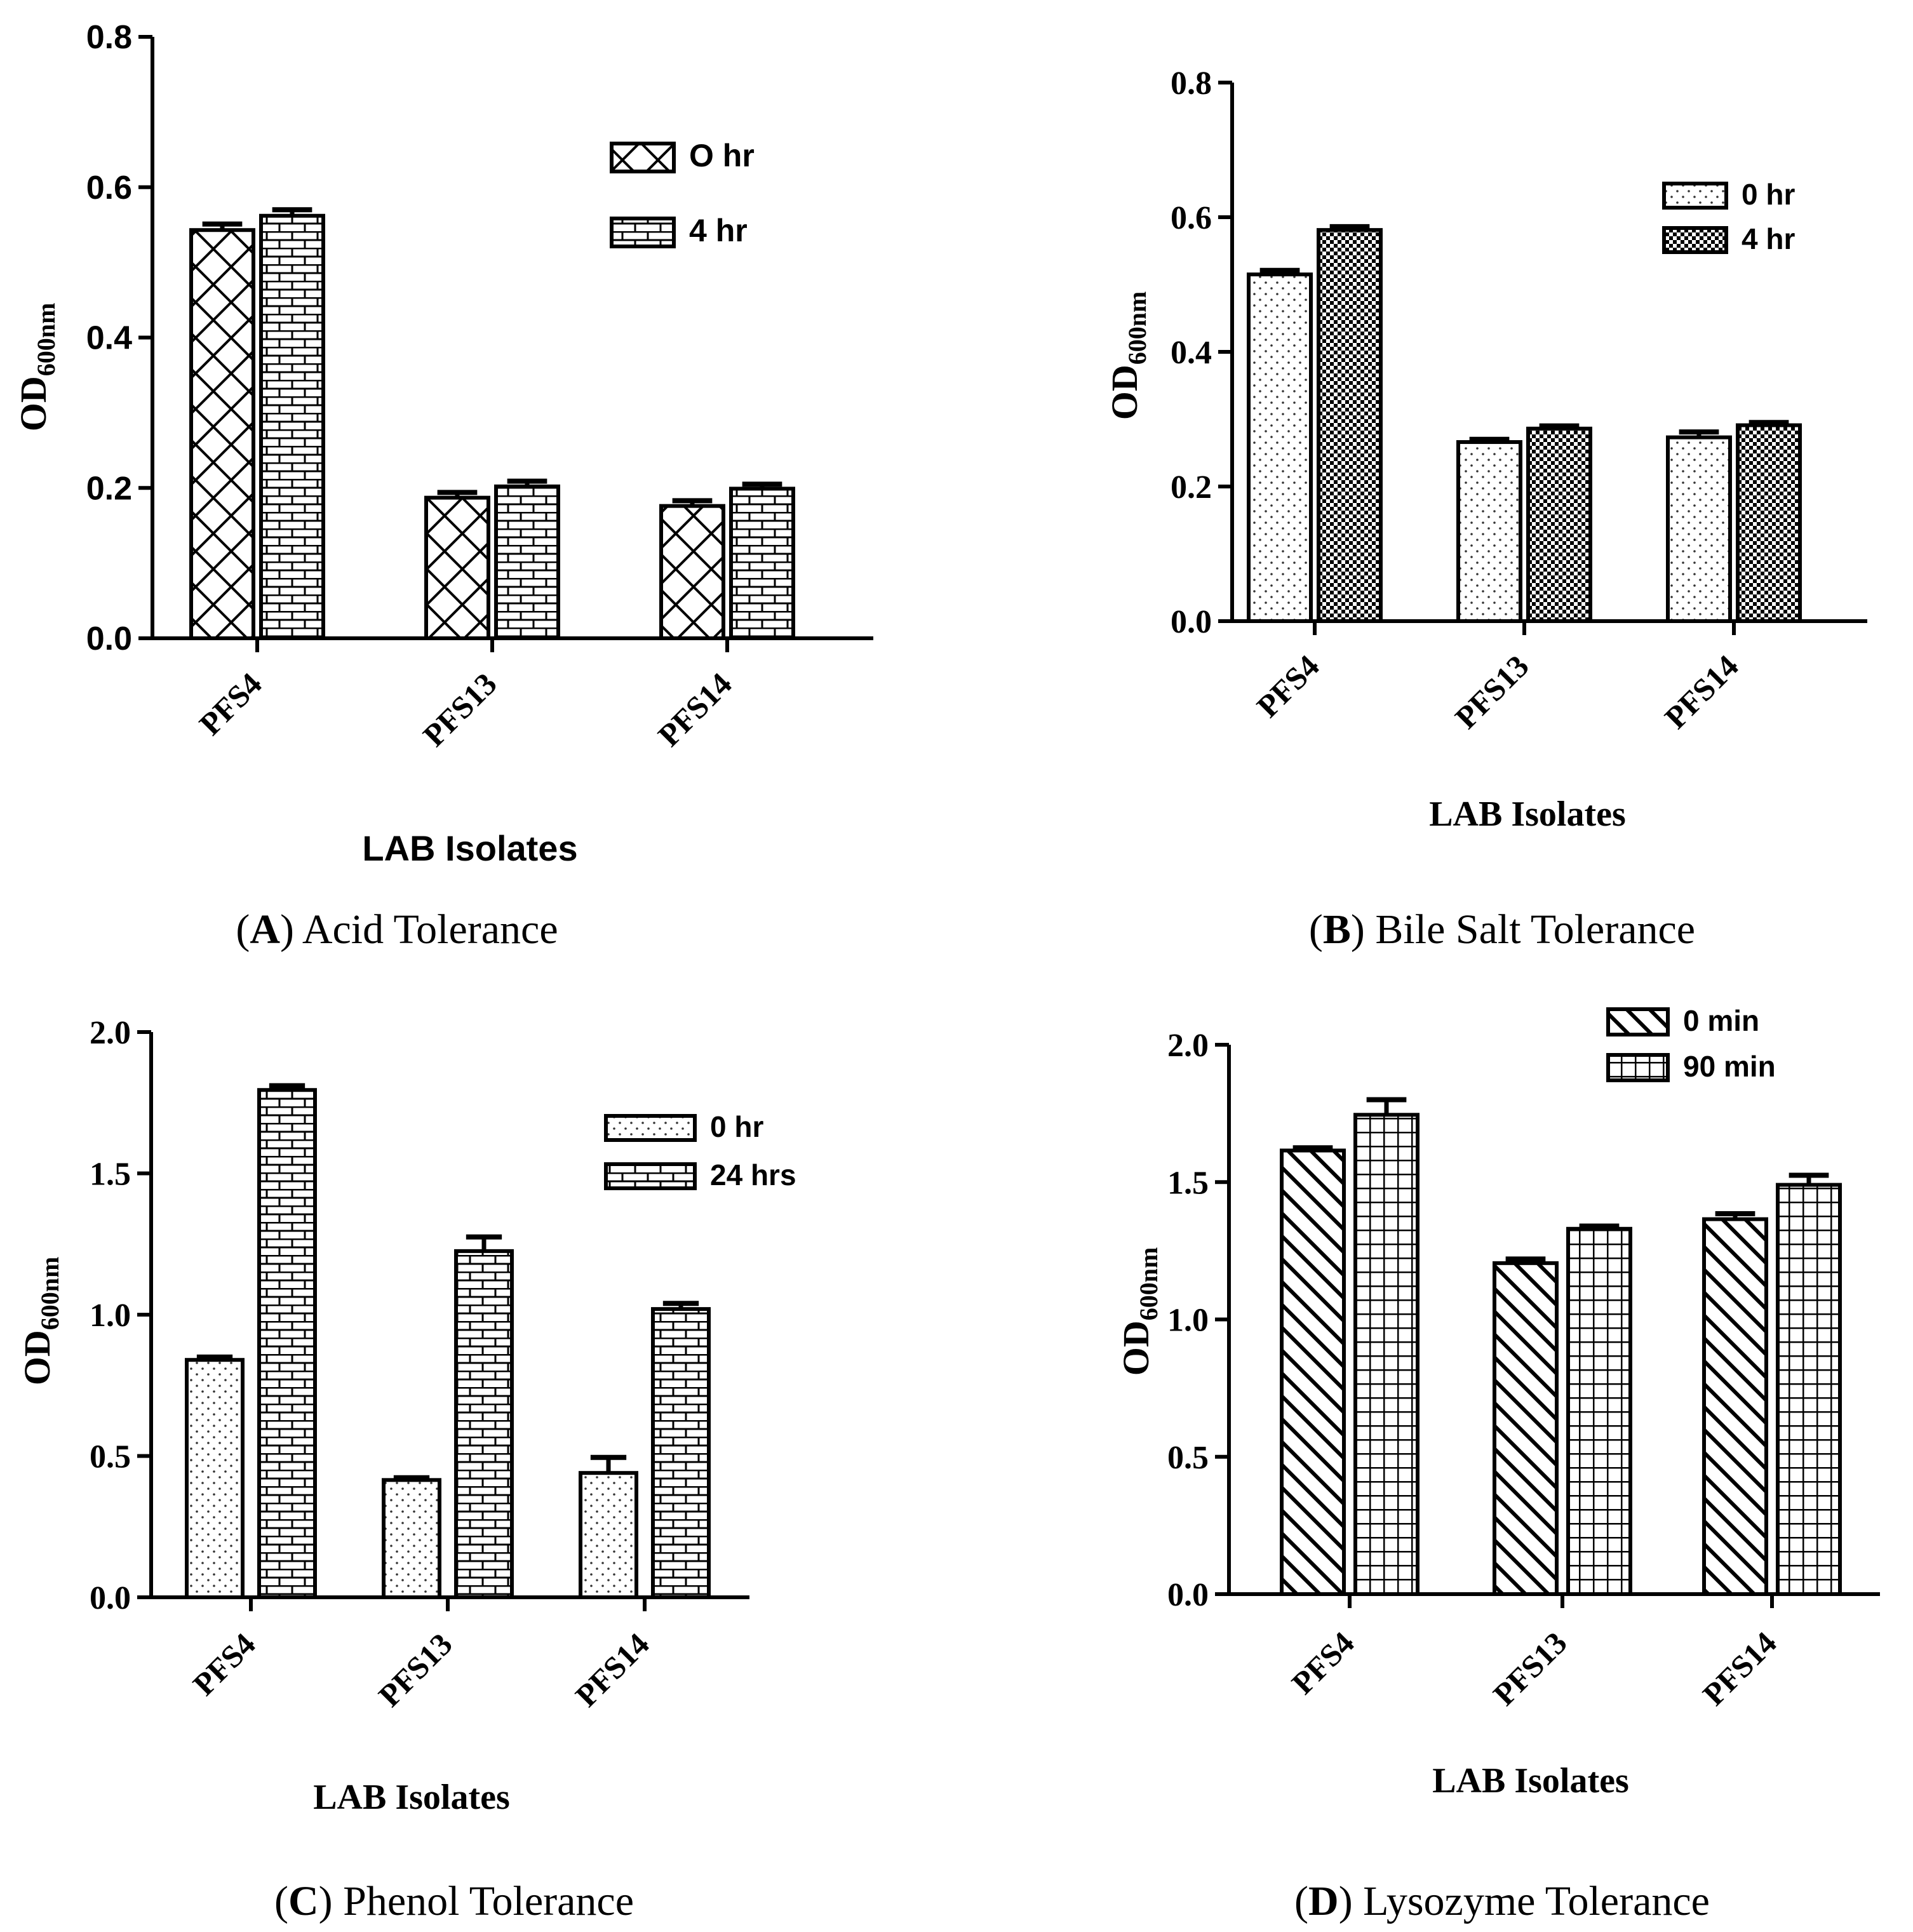 The height and width of the screenshot is (1932, 1913). Describe the element at coordinates (230, 704) in the screenshot. I see `panel-a-category-label: PFS4` at that location.